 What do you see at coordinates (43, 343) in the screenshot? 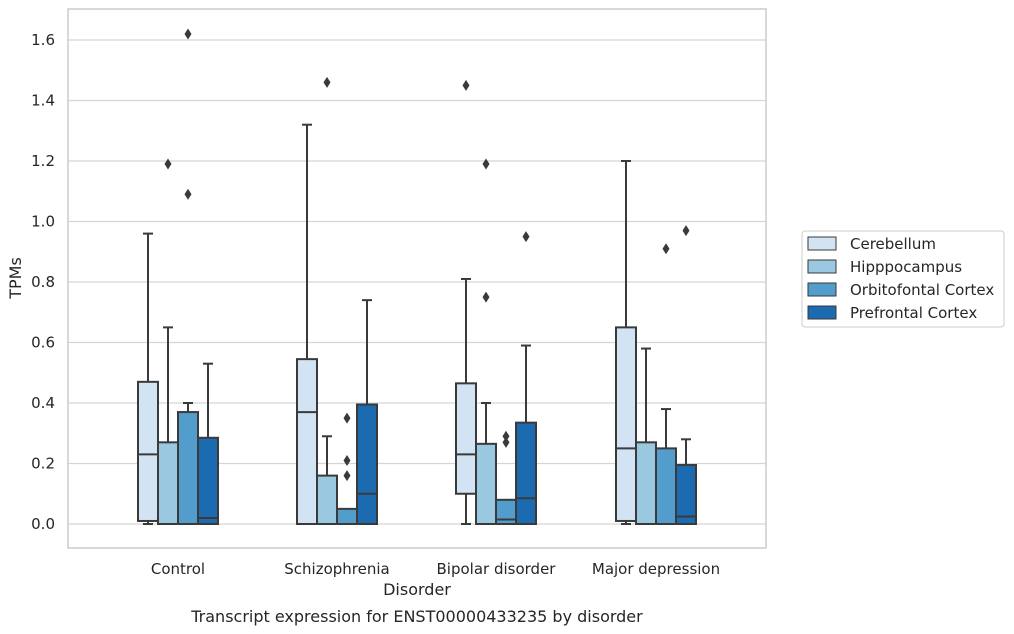
I see `y-tick-label: 0.6` at bounding box center [43, 343].